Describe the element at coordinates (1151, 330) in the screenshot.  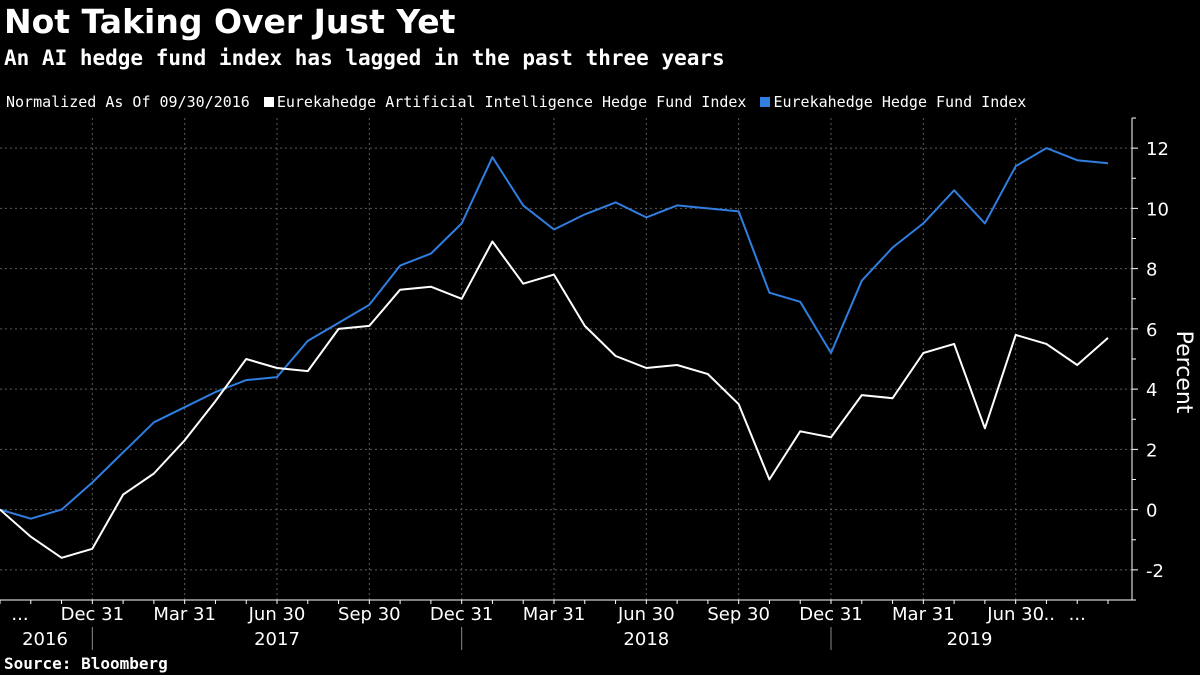
I see `y-tick-label: 6` at that location.